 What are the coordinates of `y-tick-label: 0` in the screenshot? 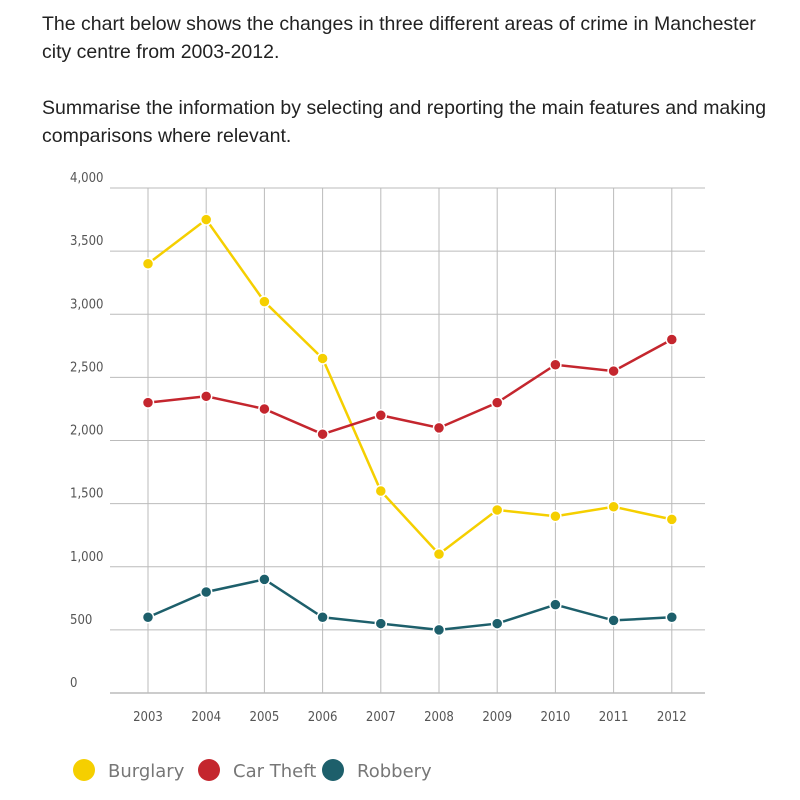 It's located at (73, 683).